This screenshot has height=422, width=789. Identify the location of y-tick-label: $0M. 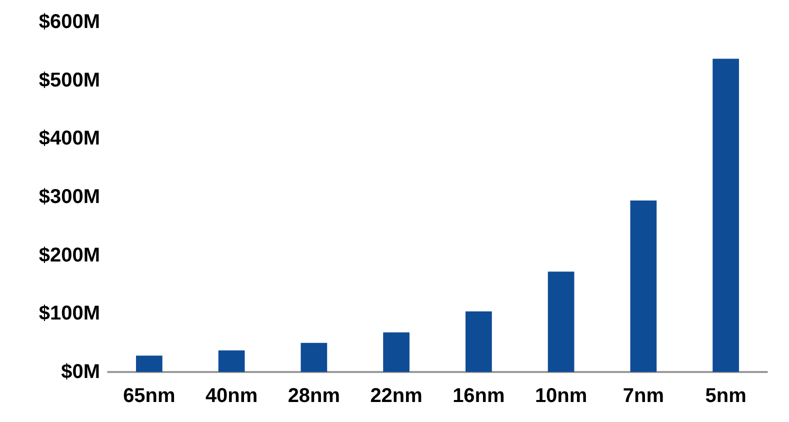
(80, 372).